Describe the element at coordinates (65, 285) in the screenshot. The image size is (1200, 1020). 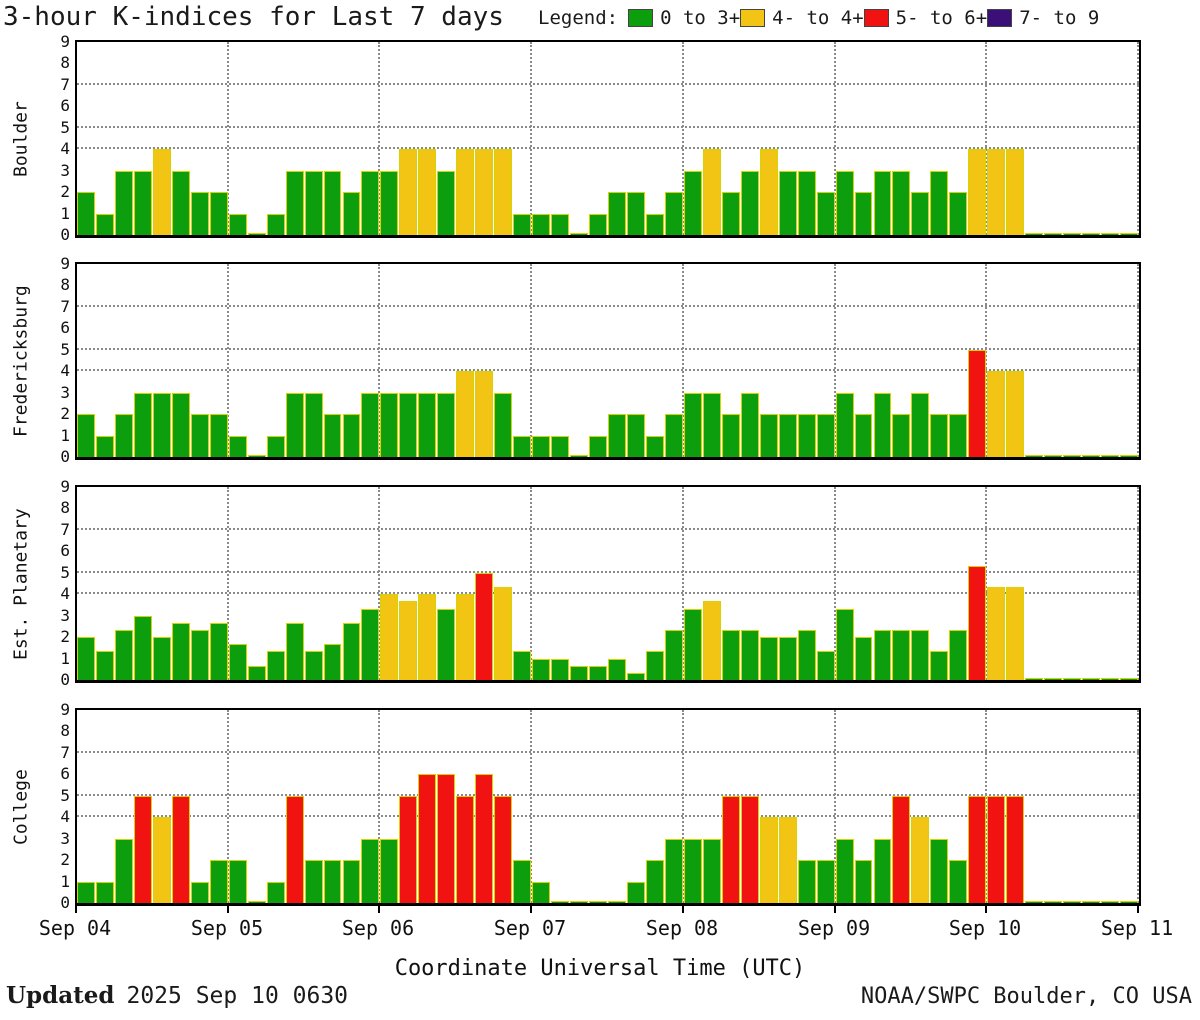
I see `y-tick-label: 8` at that location.